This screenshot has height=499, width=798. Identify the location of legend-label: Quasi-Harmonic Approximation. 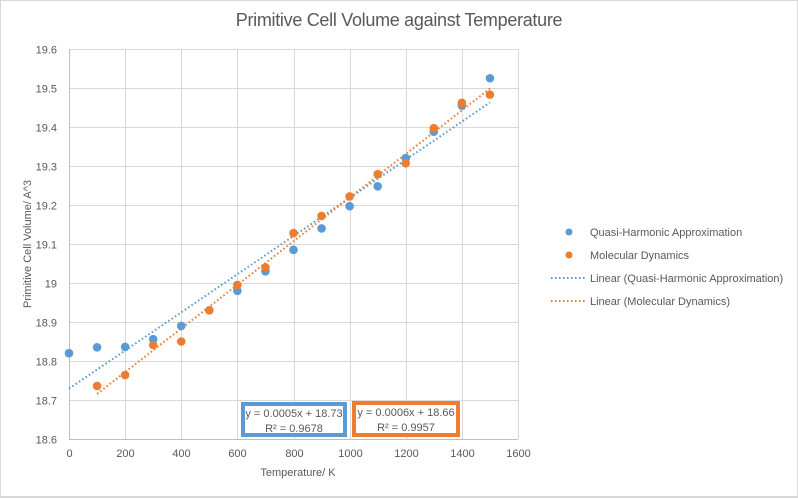
(666, 233).